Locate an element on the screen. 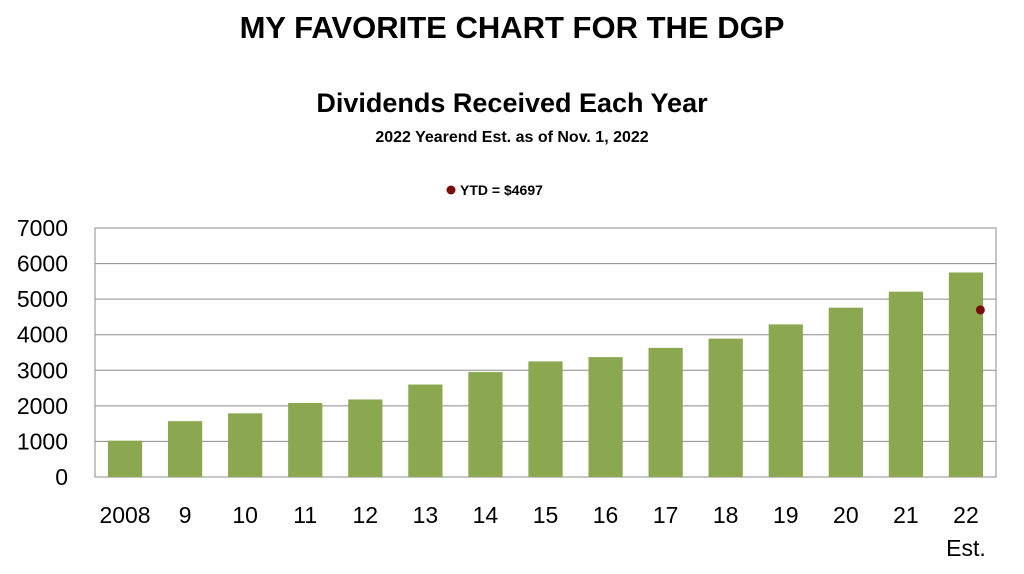  x-tick-label: 16 is located at coordinates (606, 515).